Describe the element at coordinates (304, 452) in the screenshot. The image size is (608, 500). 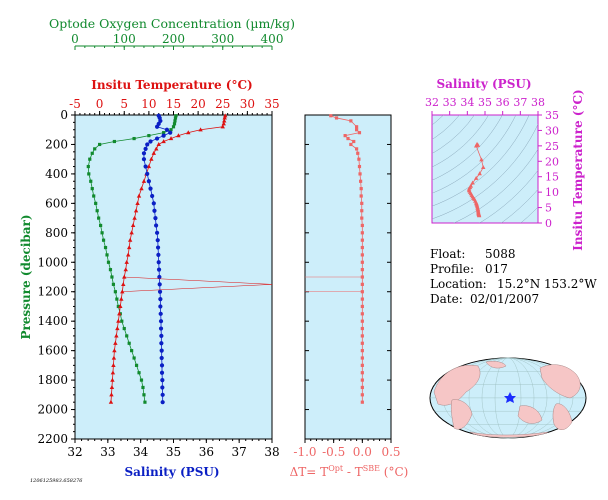
I see `delta-t-tick-label: -1.0` at that location.